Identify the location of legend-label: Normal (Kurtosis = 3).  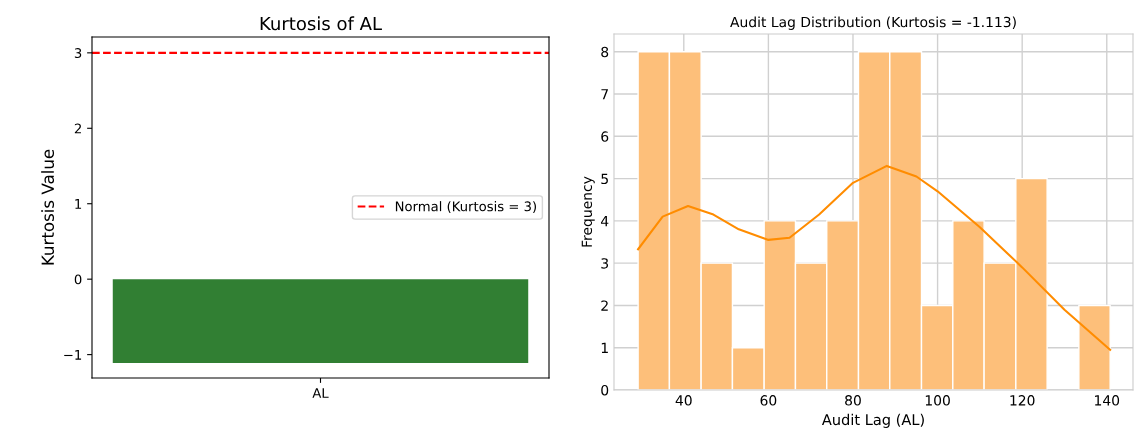
(465, 207).